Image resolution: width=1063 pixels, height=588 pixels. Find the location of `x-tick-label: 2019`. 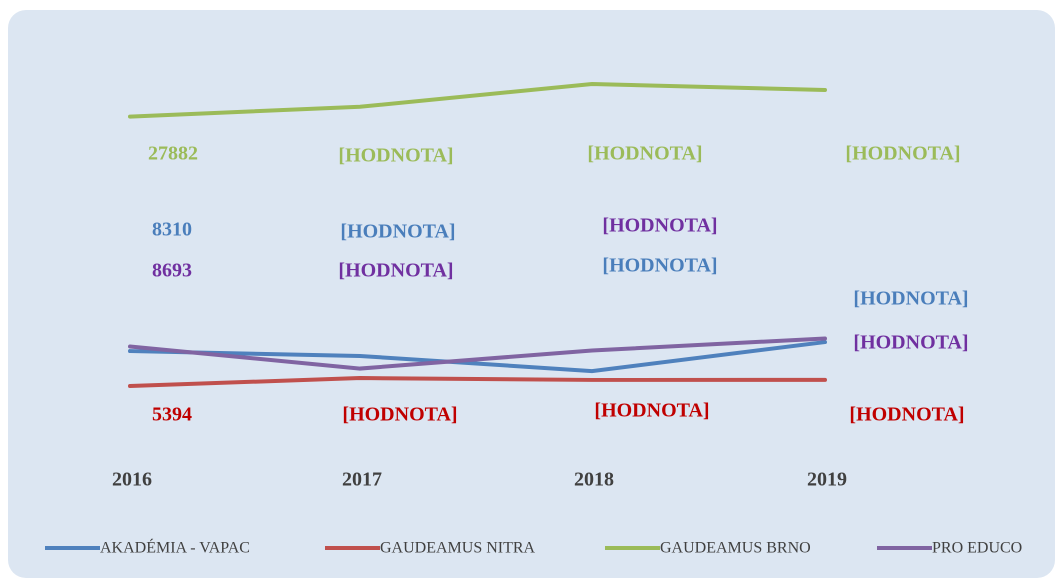

x-tick-label: 2019 is located at coordinates (827, 480).